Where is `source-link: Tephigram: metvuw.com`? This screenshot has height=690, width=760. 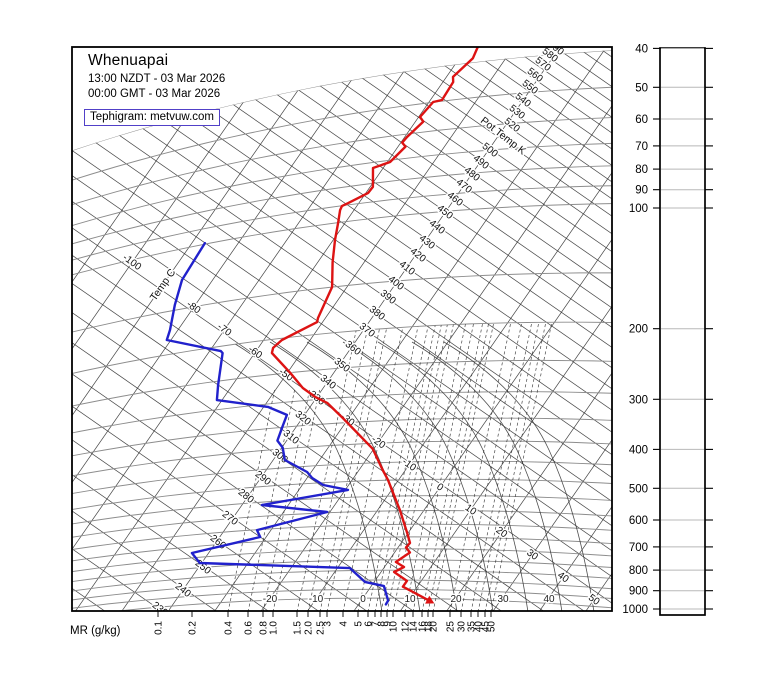 source-link: Tephigram: metvuw.com is located at coordinates (152, 117).